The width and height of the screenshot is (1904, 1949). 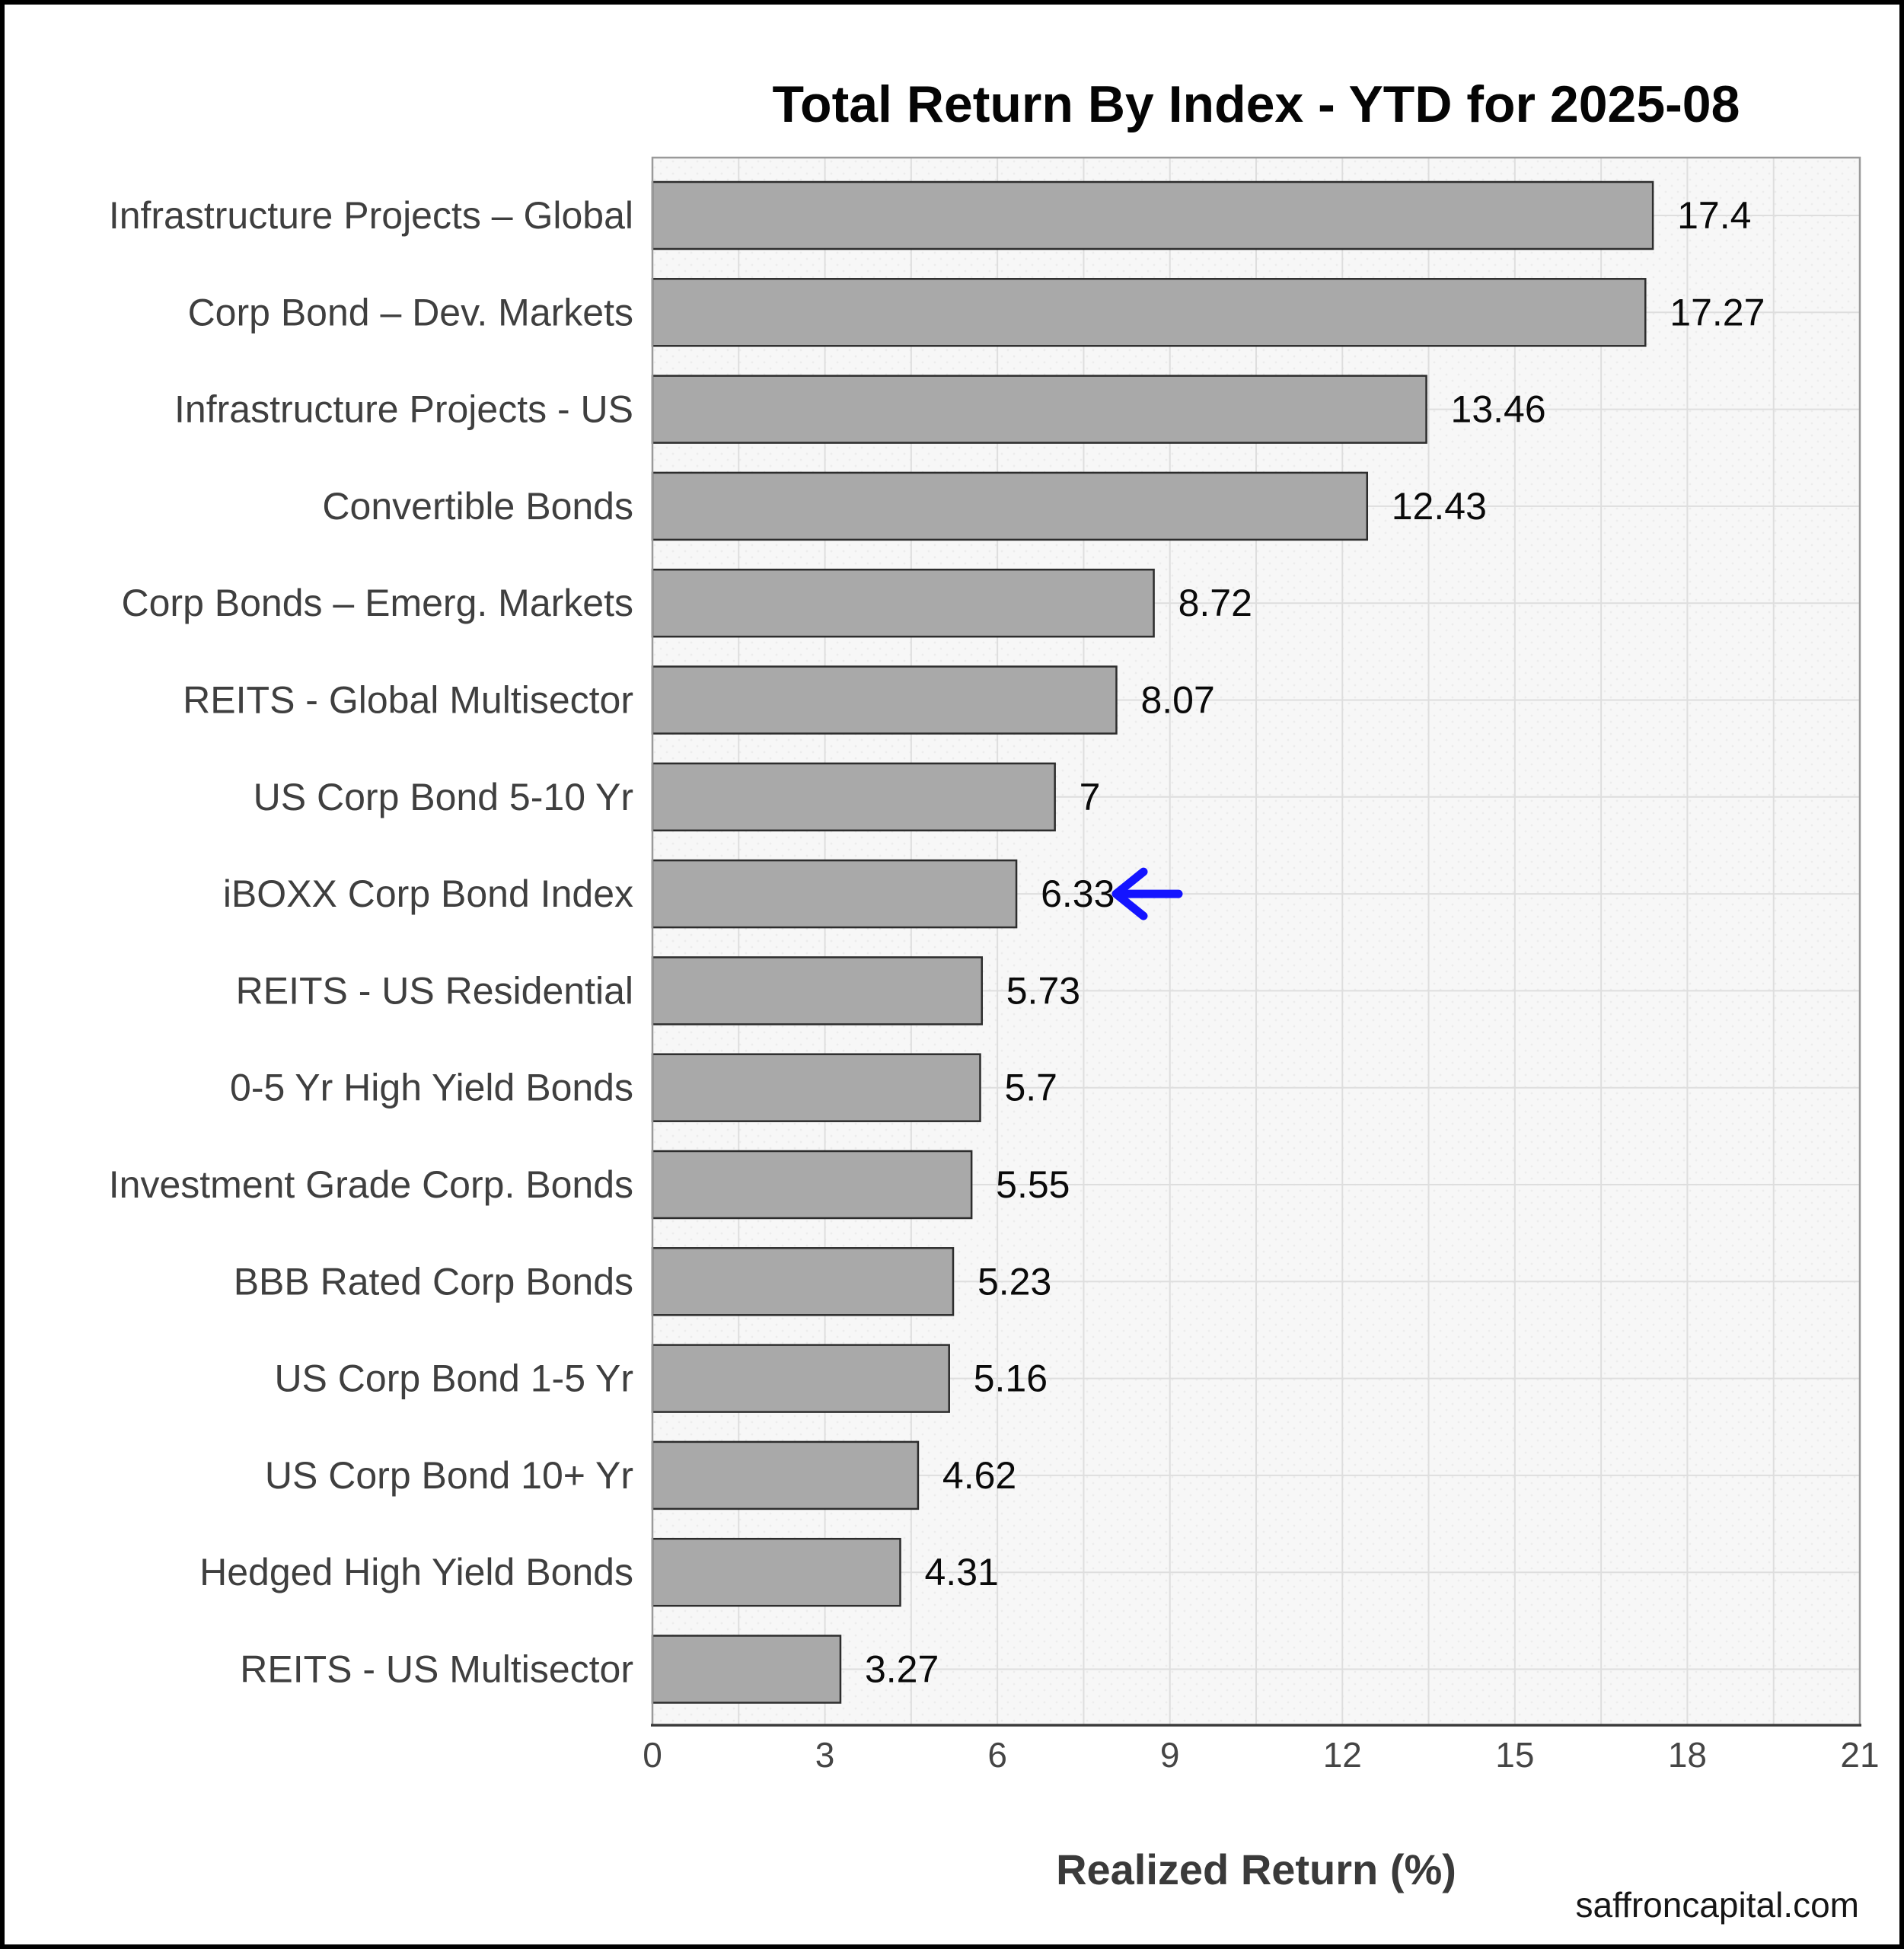 I want to click on bar-value-label: 5.16, so click(x=1011, y=1378).